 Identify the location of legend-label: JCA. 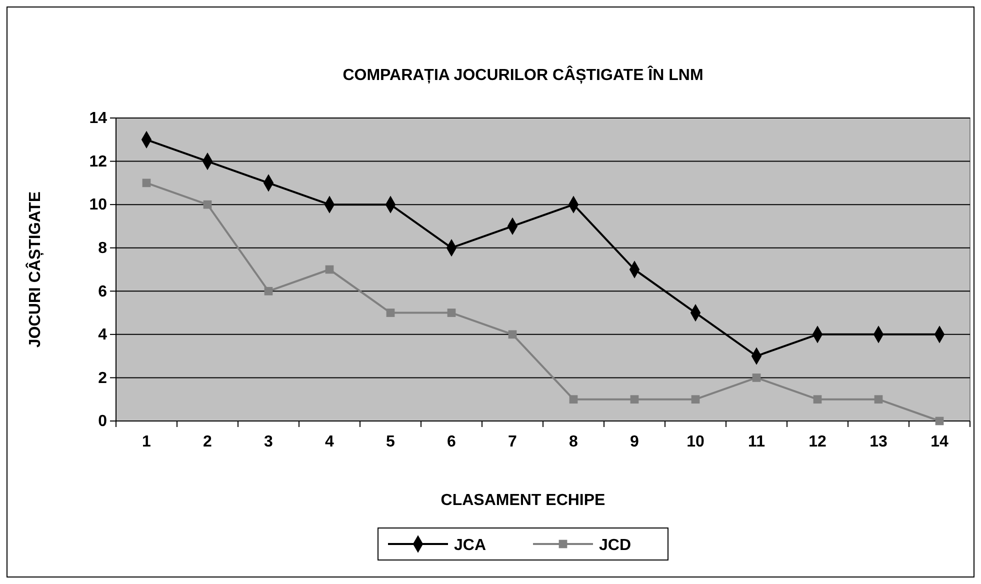
(470, 545).